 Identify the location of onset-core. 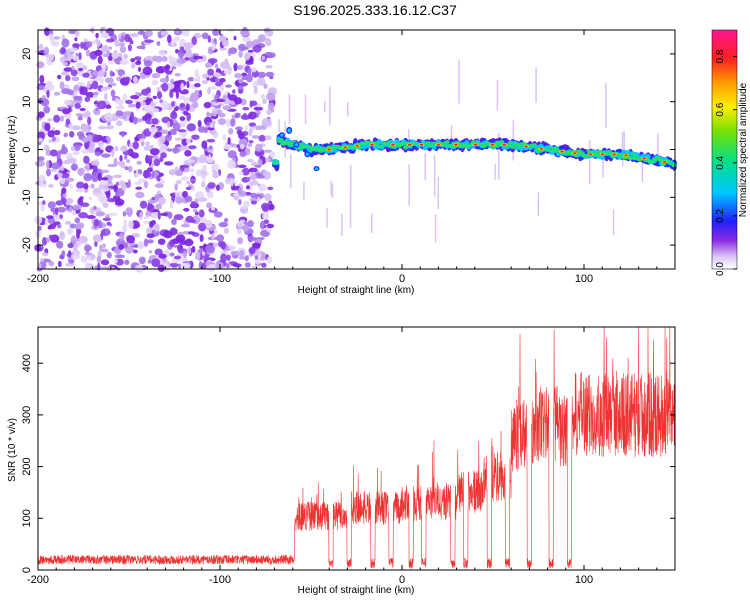
(307, 154).